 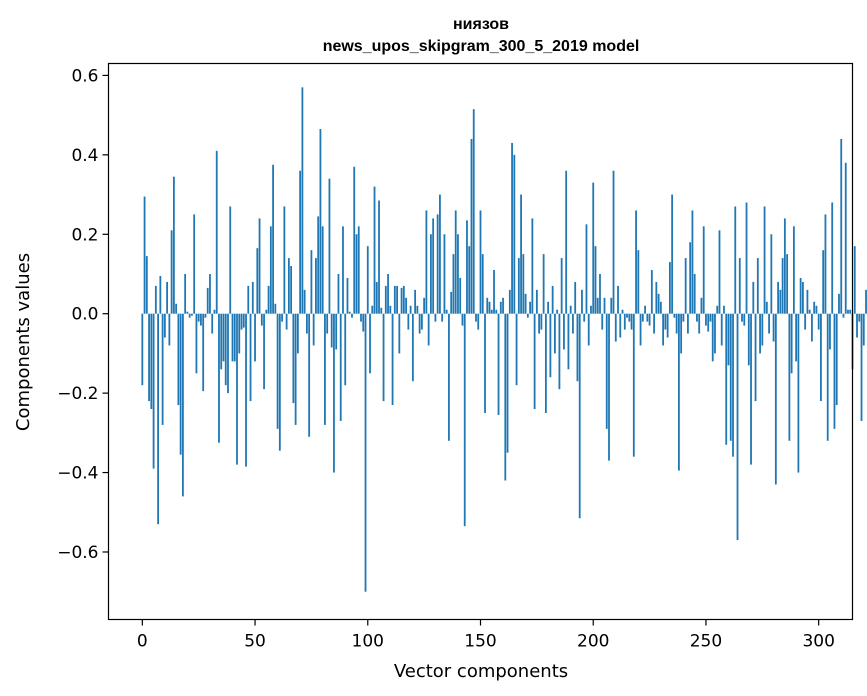 I want to click on x-tick-label: 300, so click(x=818, y=642).